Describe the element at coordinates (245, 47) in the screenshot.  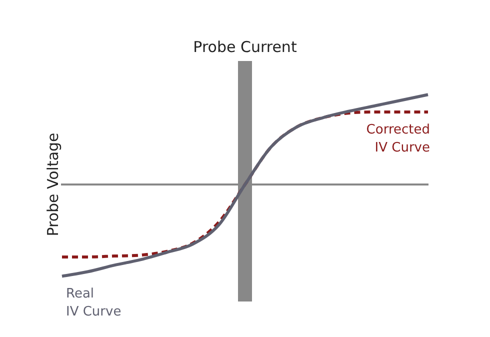
I see `x-axis-title: Probe Current` at that location.